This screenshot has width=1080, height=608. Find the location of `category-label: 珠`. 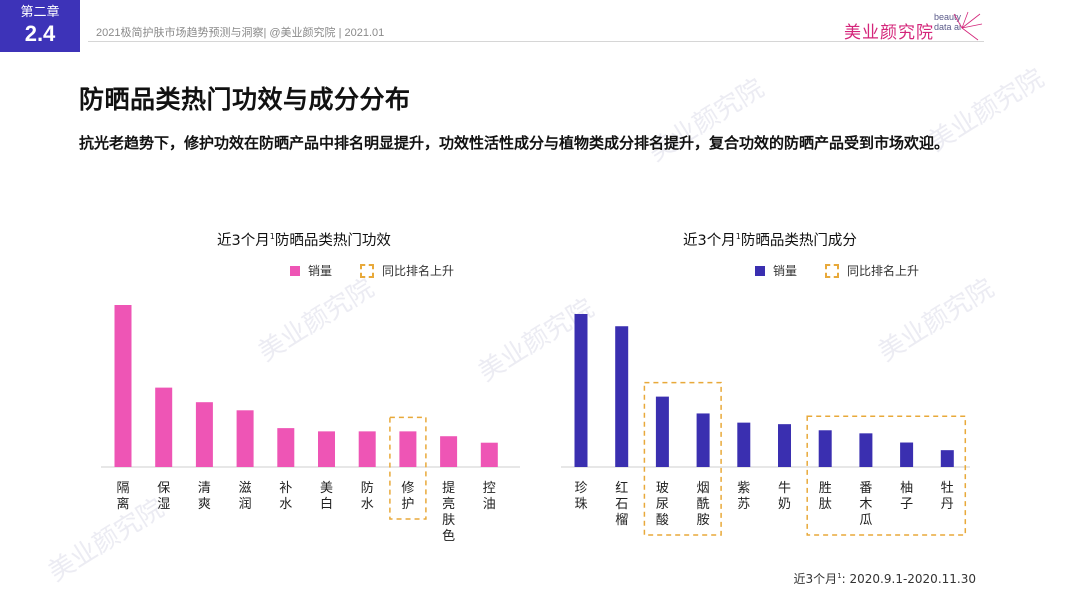

category-label: 珠 is located at coordinates (580, 504).